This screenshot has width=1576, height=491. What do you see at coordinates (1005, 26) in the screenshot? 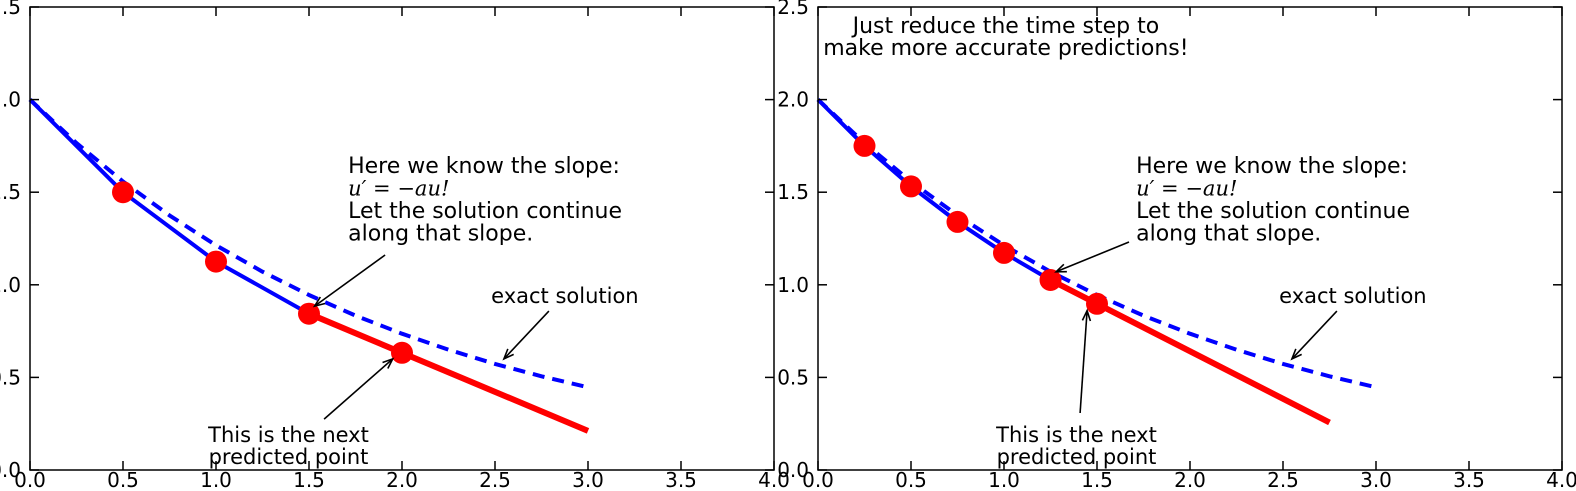
I see `annotation-panel-title-text: Just reduce the time step to` at bounding box center [1005, 26].